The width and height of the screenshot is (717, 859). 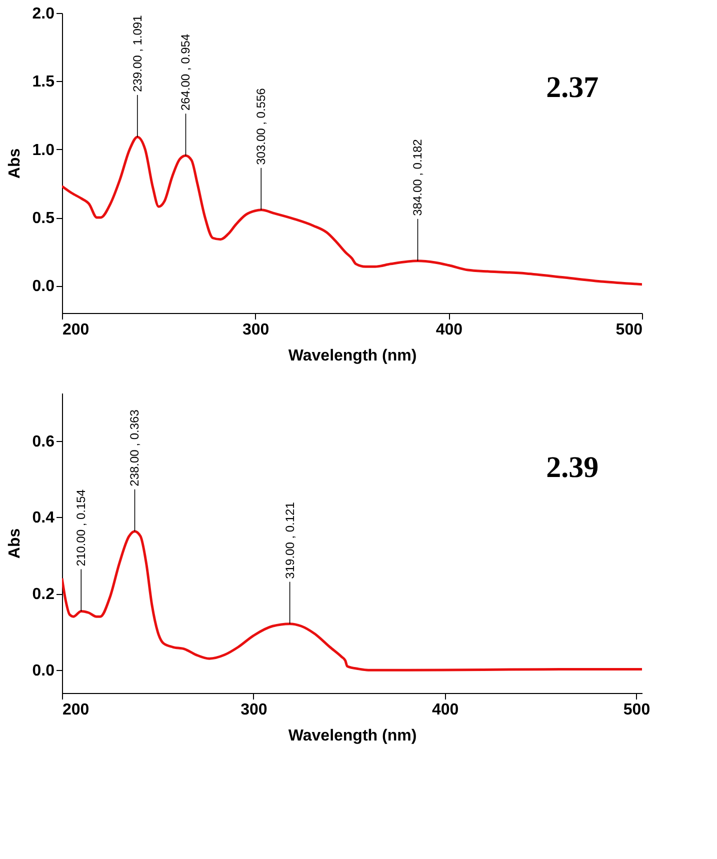 I want to click on y-tick-label: 0.5, so click(x=43, y=219).